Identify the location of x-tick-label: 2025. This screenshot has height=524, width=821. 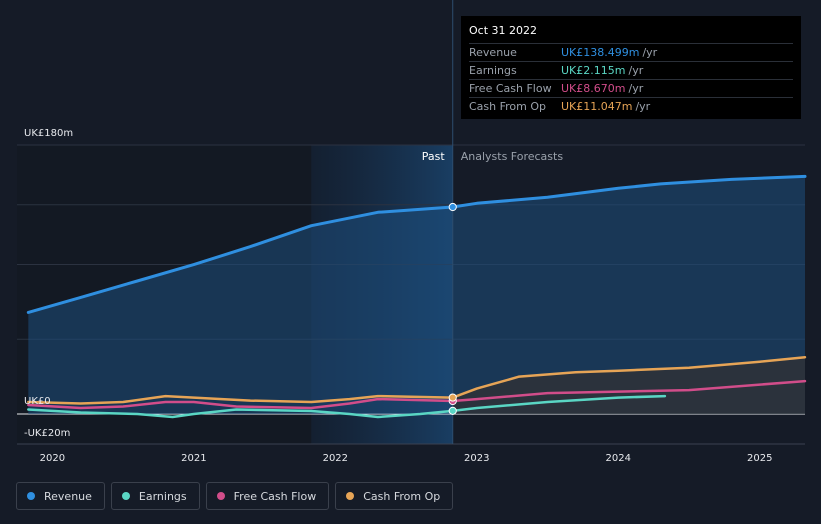
(759, 458).